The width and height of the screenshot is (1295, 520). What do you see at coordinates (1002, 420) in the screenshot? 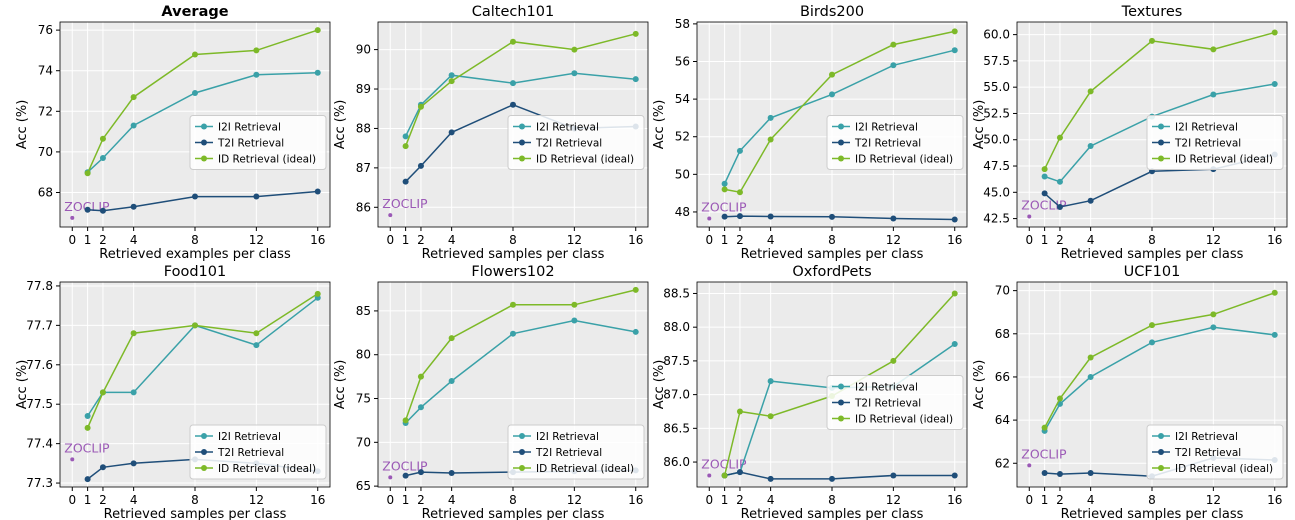
I see `y-tick-label: 64` at bounding box center [1002, 420].